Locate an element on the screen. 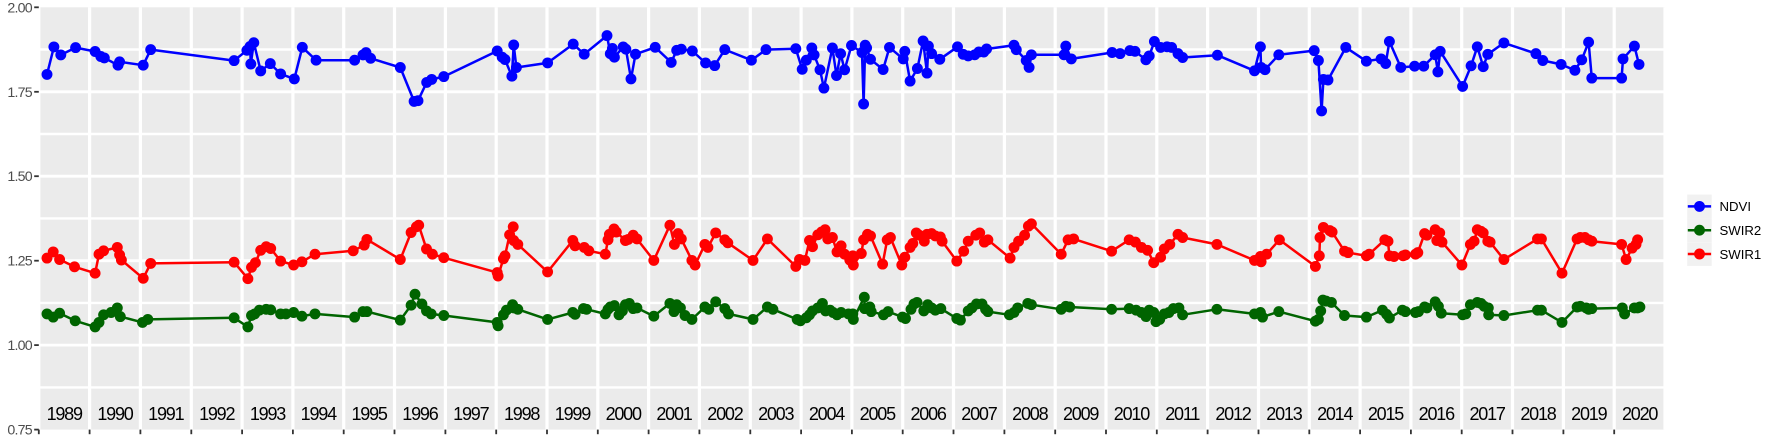 The width and height of the screenshot is (1773, 442). svg-text: 2000 is located at coordinates (624, 414).